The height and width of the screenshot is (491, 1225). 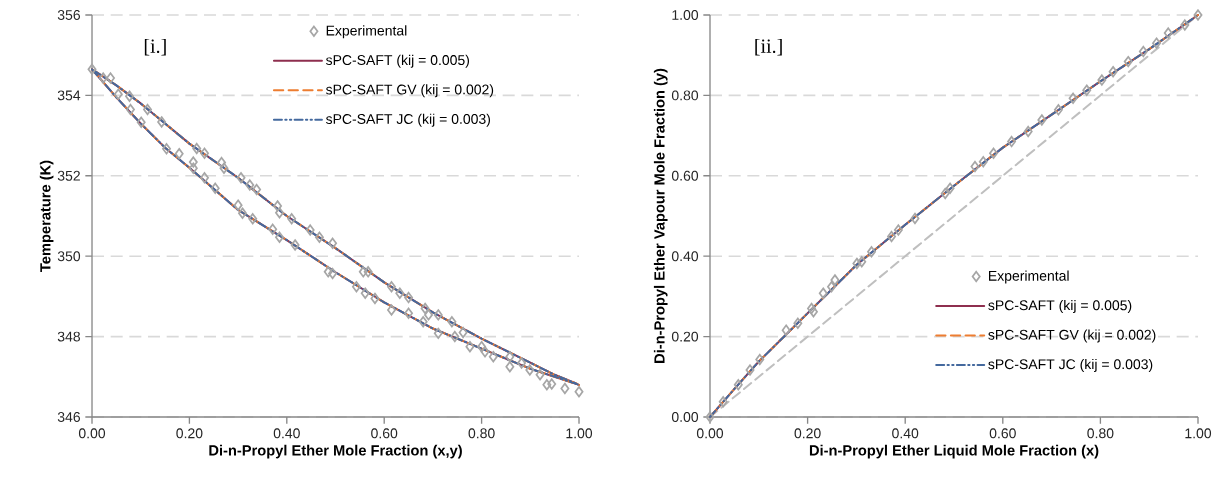 What do you see at coordinates (660, 215) in the screenshot?
I see `y-axis-title: Di-n-Propyl Ether Vapour Mole Fraction (y)` at bounding box center [660, 215].